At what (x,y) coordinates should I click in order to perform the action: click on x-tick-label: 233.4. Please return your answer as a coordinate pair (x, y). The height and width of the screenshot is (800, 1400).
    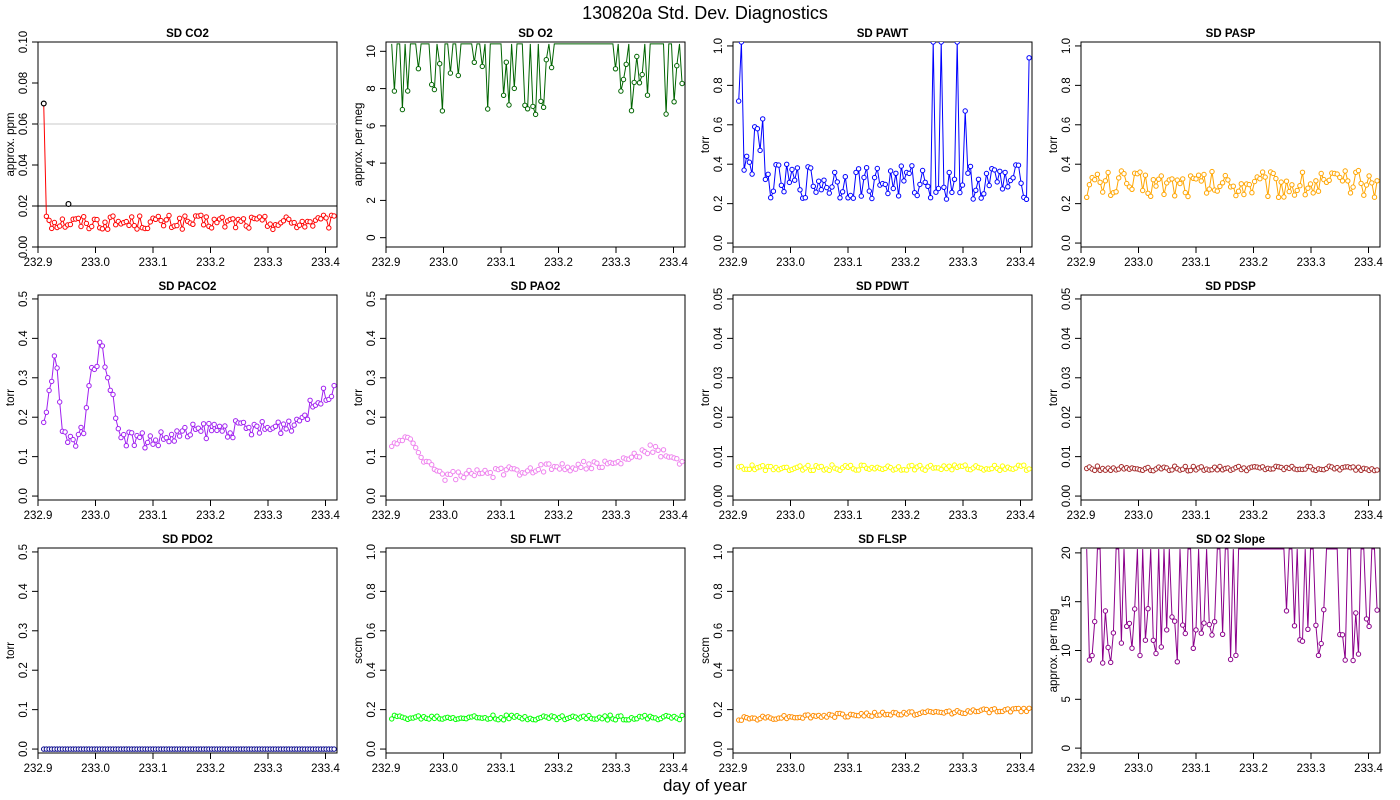
    Looking at the image, I should click on (325, 263).